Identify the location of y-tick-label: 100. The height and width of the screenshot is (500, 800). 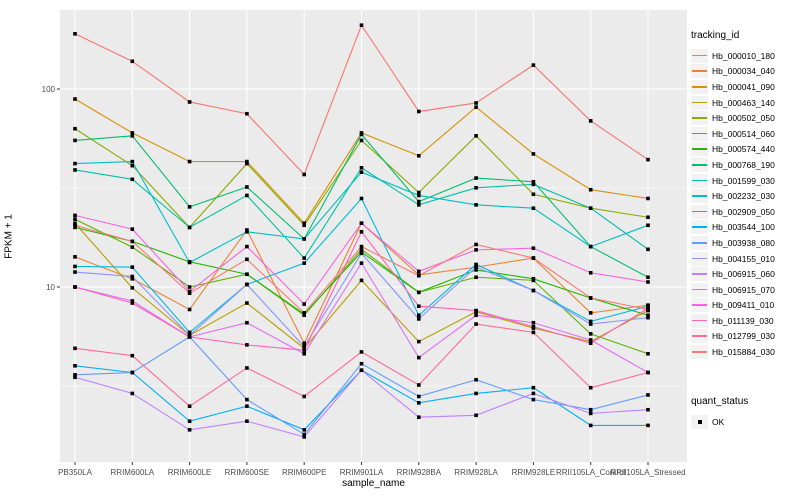
(48, 89).